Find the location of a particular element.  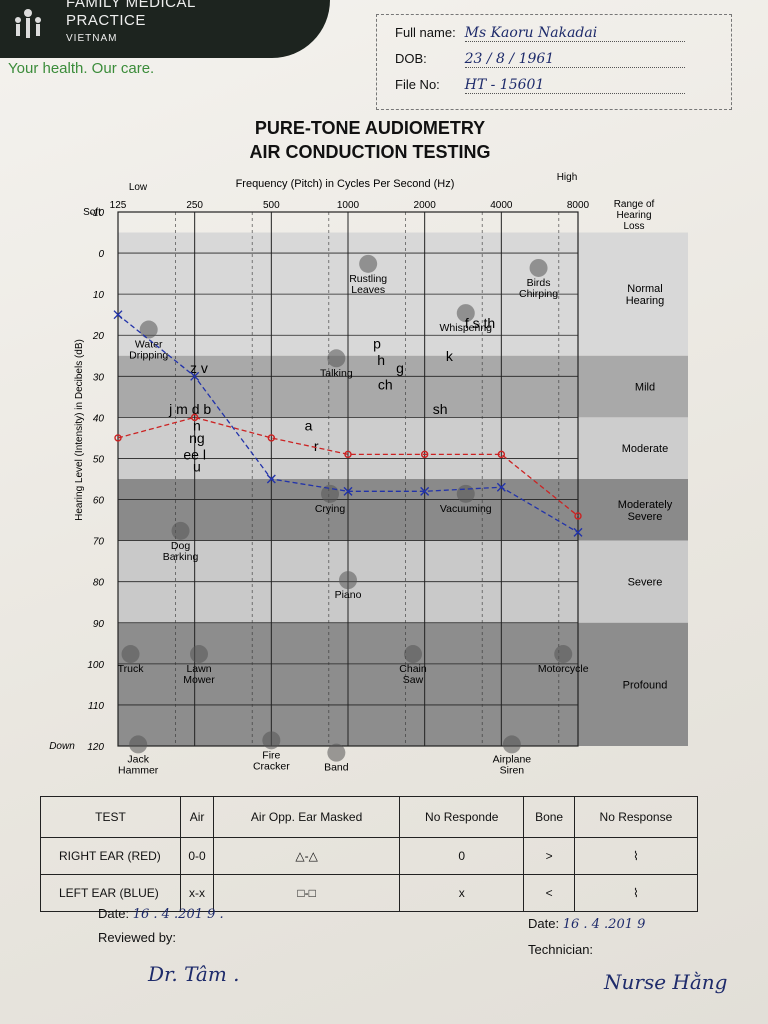

sound-label-4: Talking is located at coordinates (336, 373).